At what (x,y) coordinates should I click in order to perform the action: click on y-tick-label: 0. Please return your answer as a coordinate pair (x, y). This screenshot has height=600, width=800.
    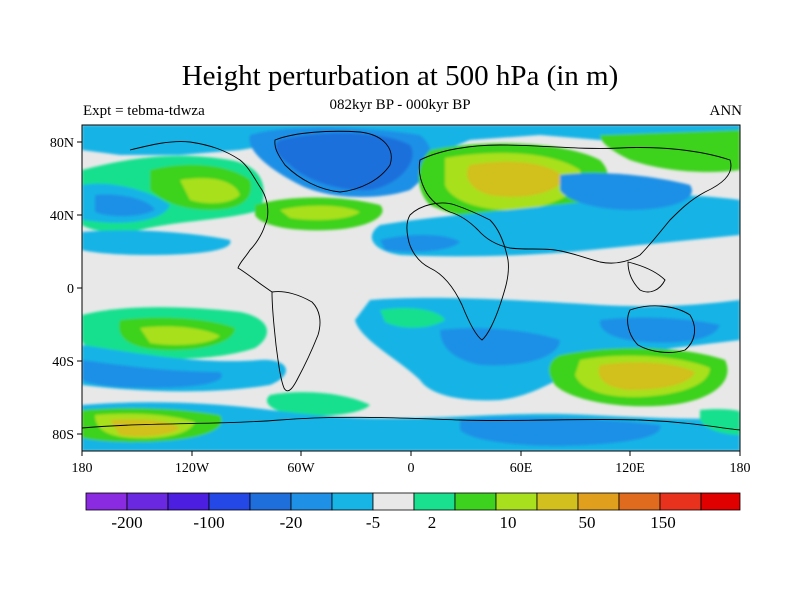
    Looking at the image, I should click on (70, 289).